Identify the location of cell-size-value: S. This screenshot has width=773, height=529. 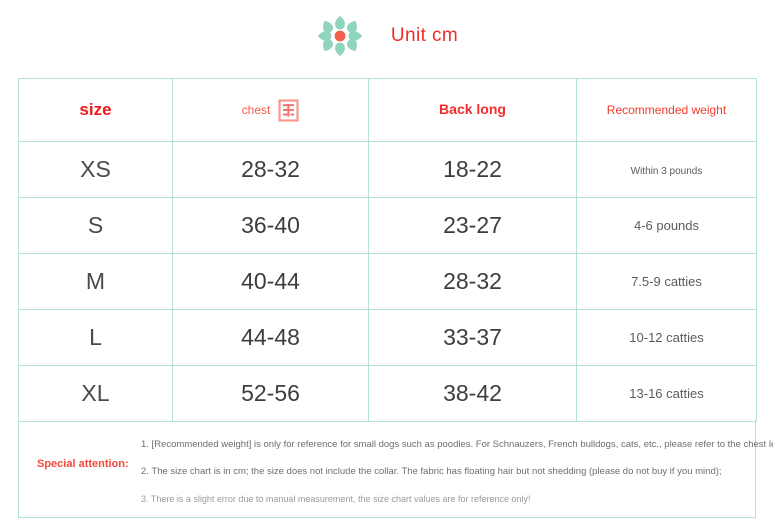
(95, 225).